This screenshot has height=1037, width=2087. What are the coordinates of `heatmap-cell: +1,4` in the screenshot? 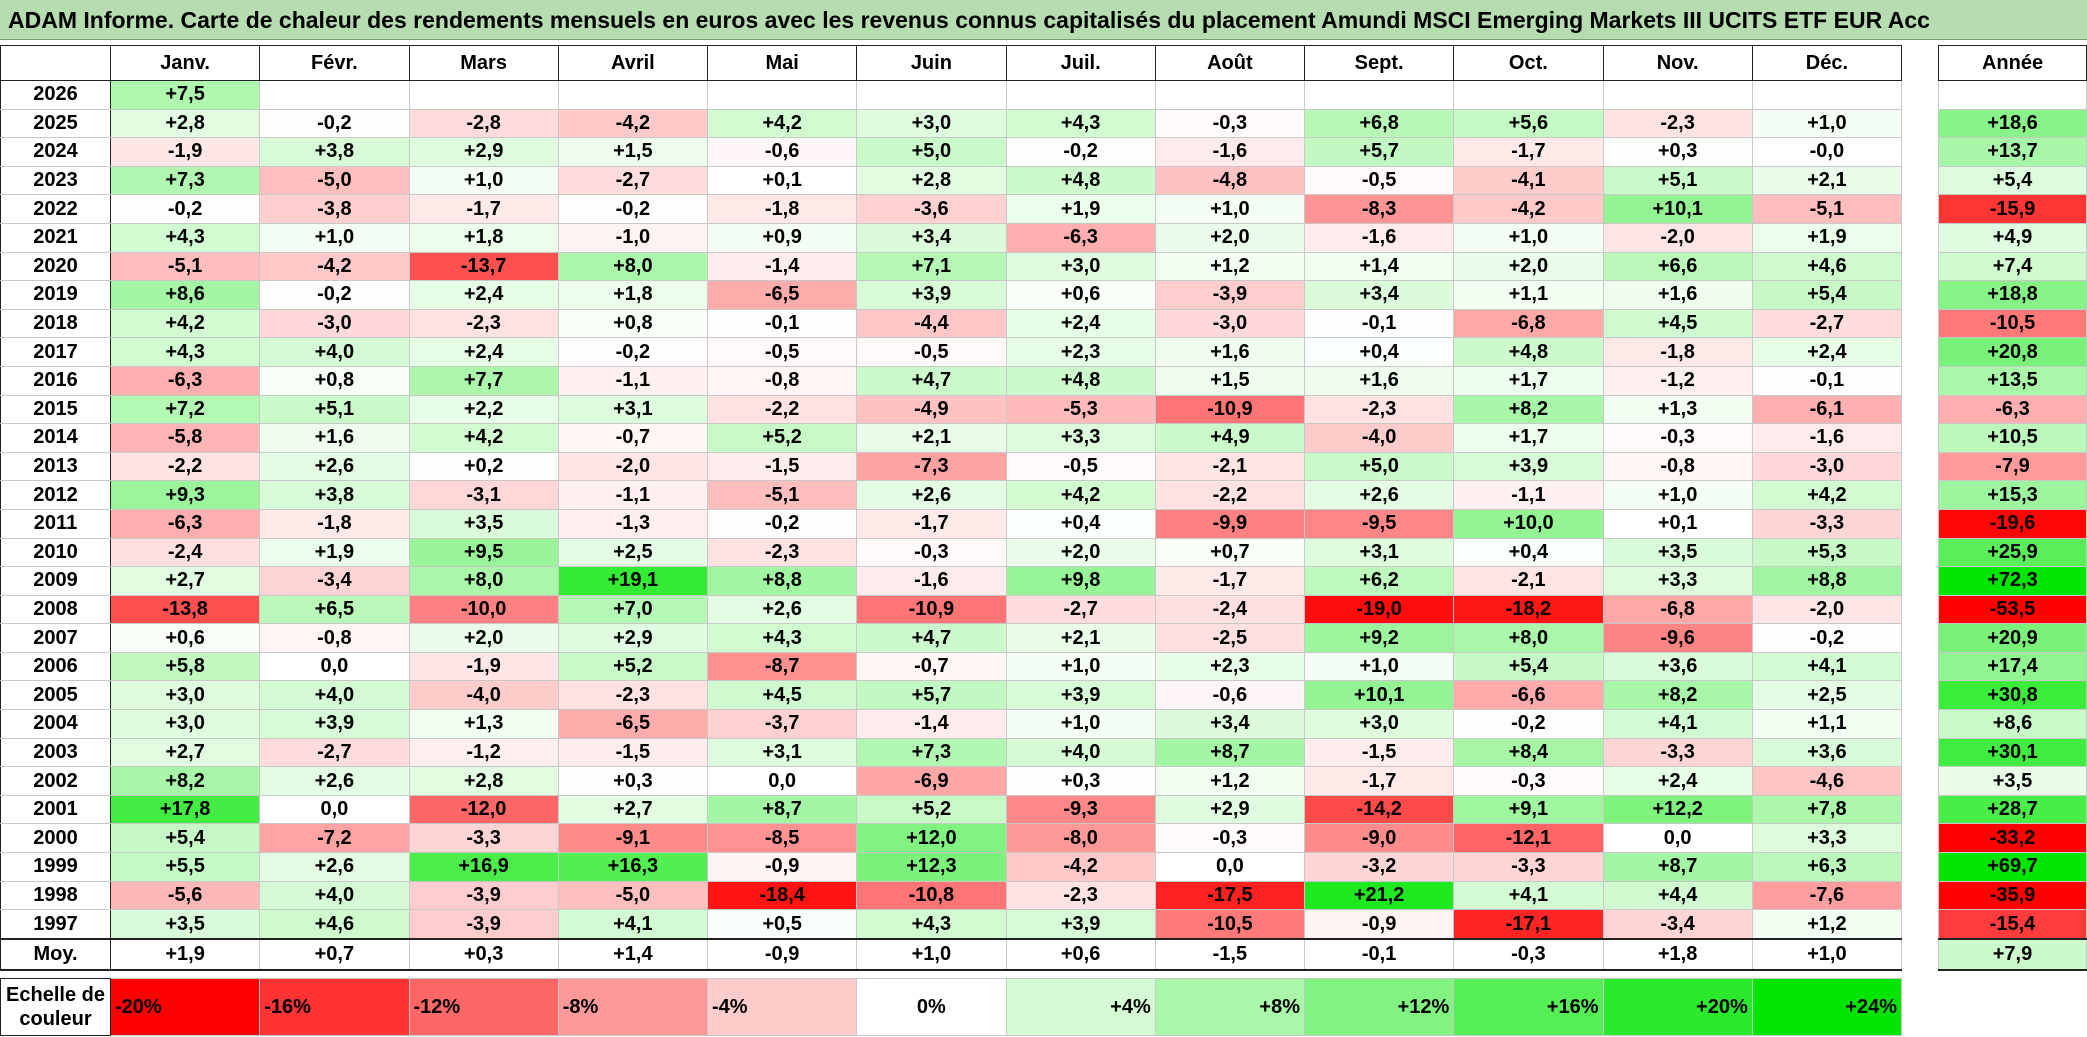 It's located at (1379, 266).